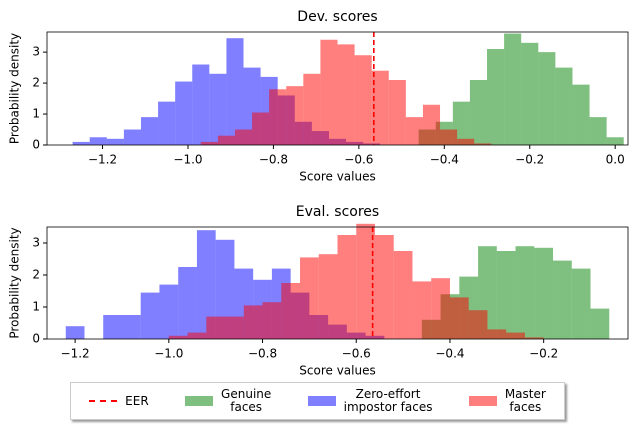 The image size is (630, 426). I want to click on y-tick-label: 2, so click(36, 83).